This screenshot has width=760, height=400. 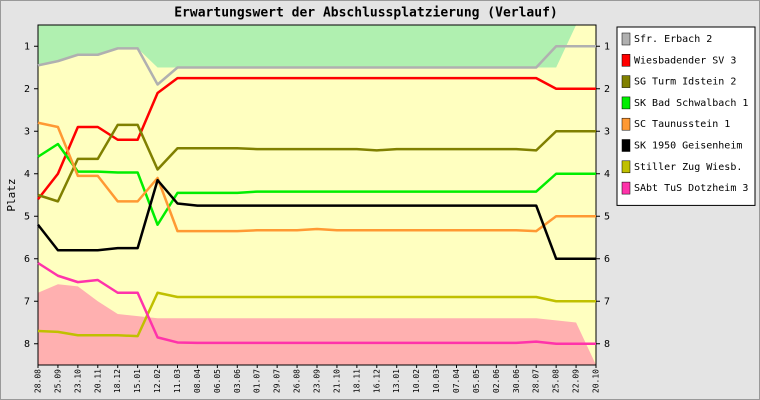 What do you see at coordinates (396, 381) in the screenshot?
I see `x-tick-label: 13.01` at bounding box center [396, 381].